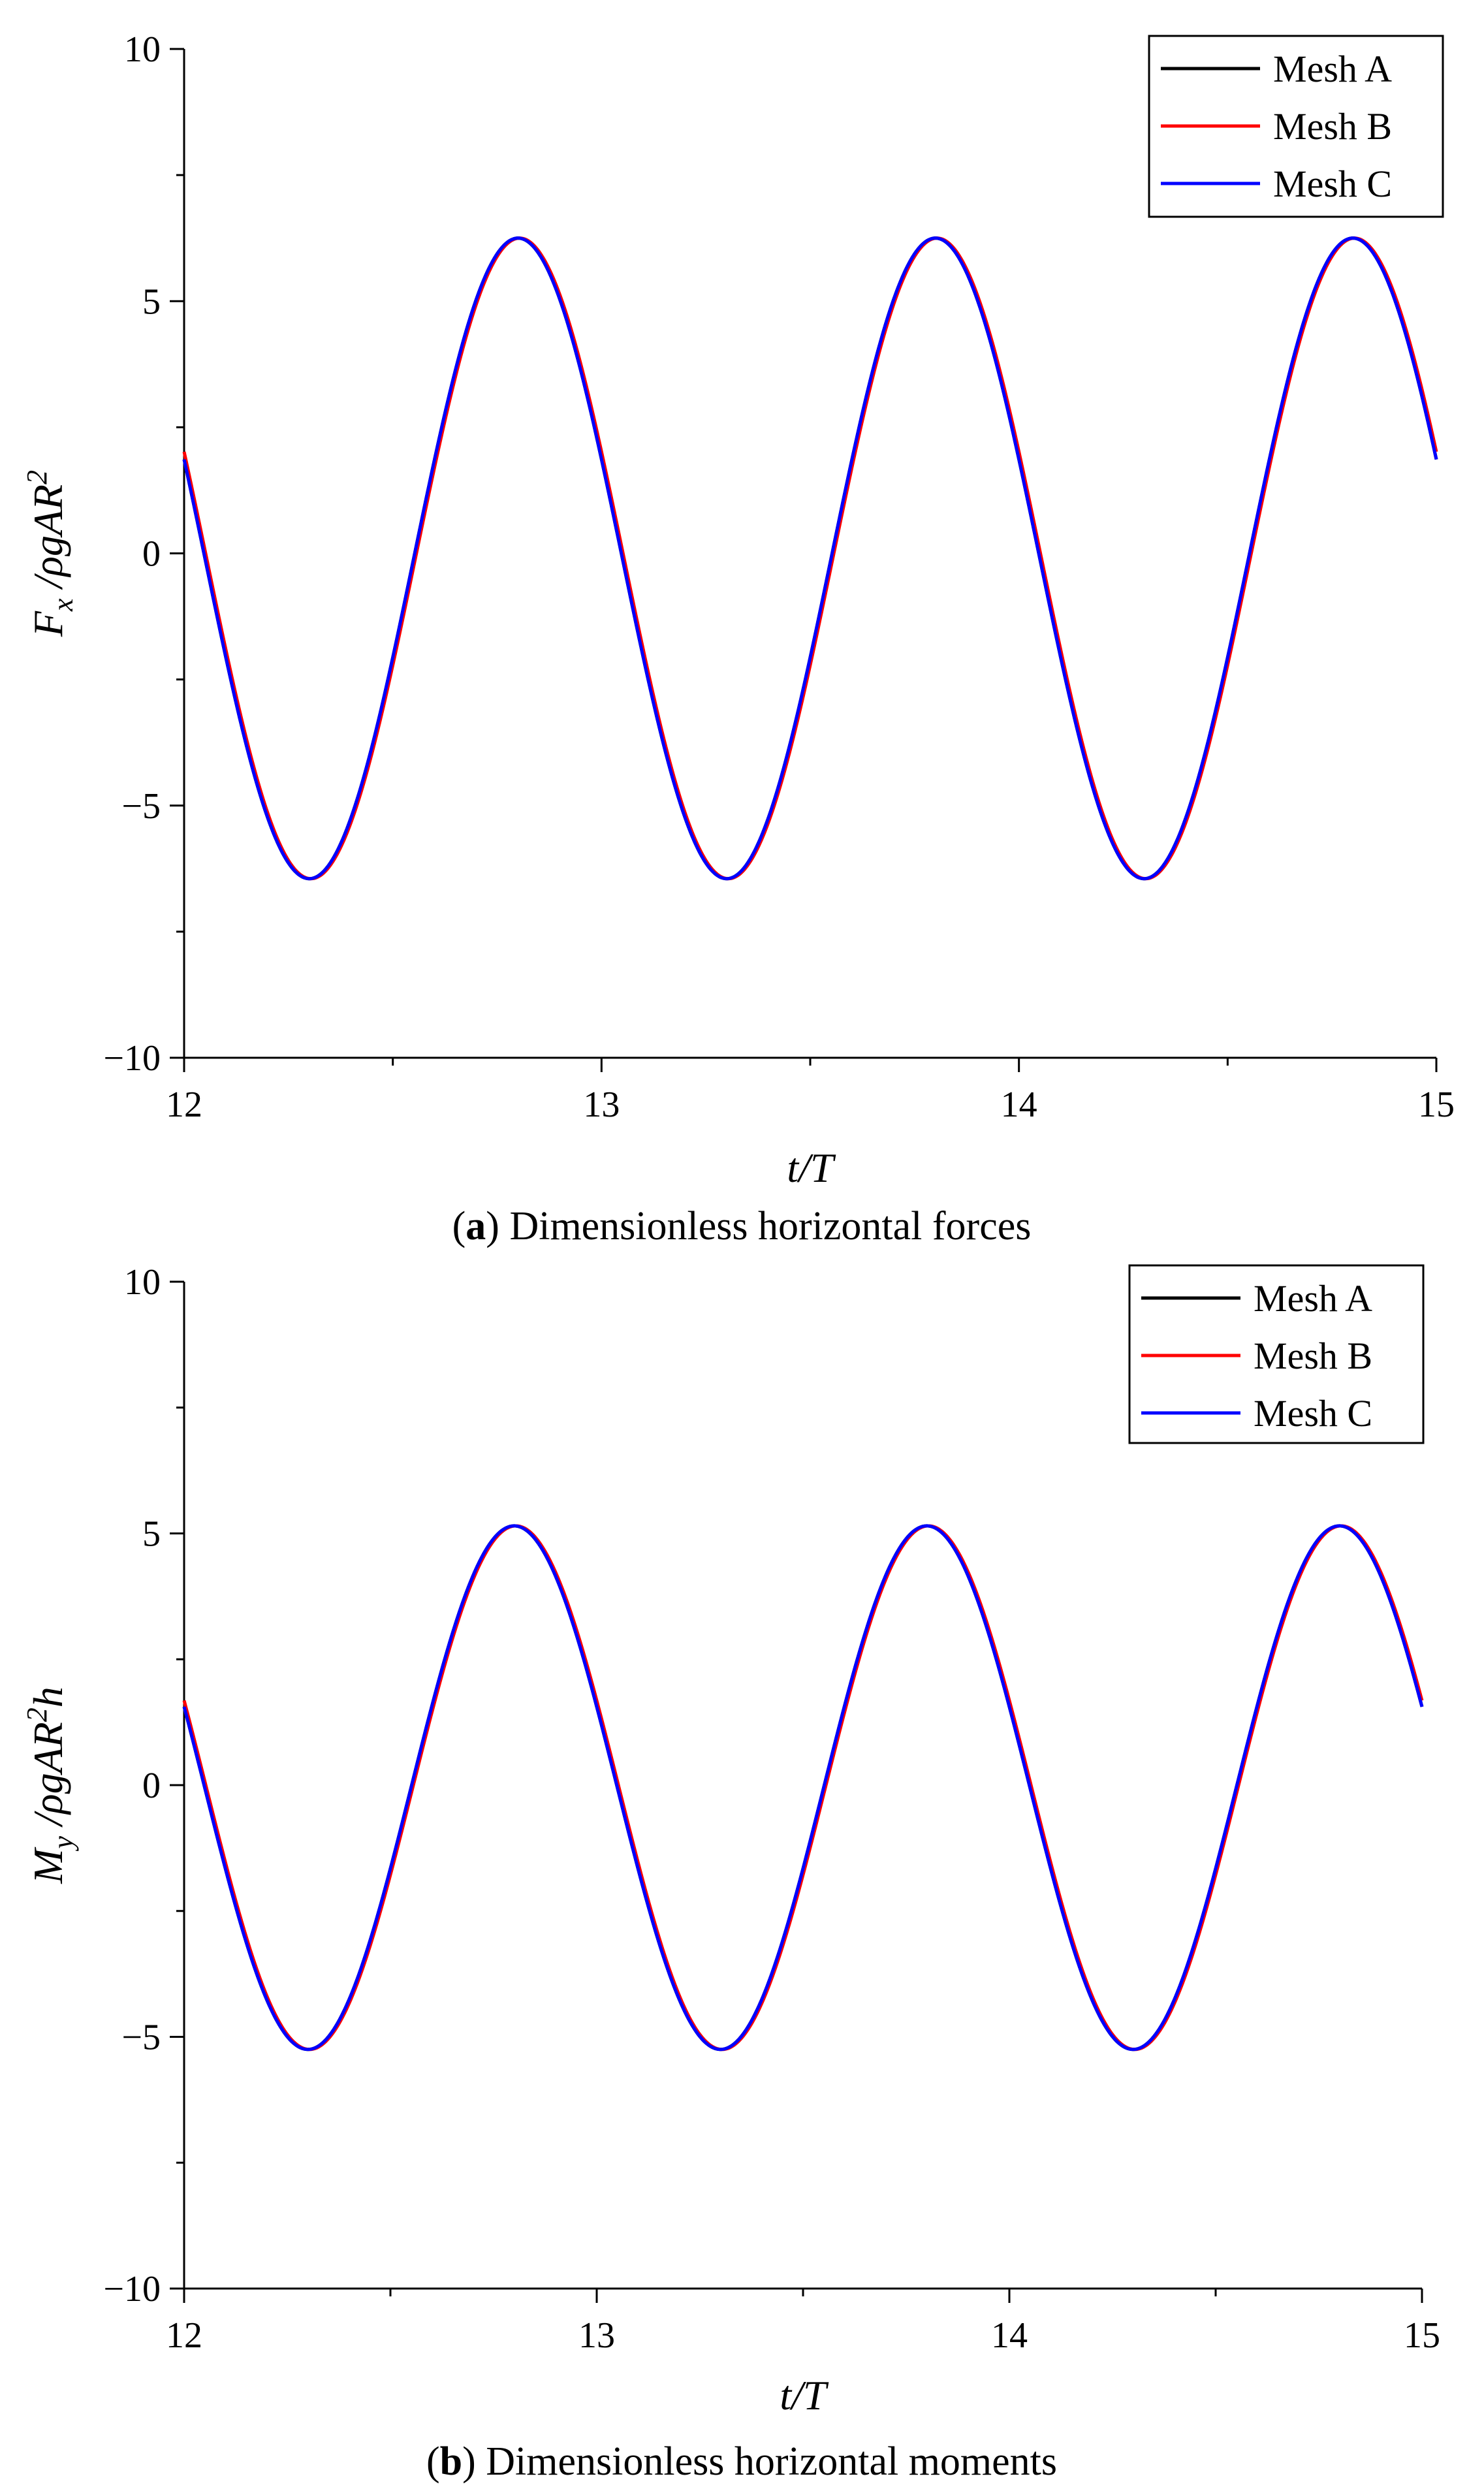  Describe the element at coordinates (765, 1226) in the screenshot. I see `caption-text: Dimensionless horizontal forces` at that location.